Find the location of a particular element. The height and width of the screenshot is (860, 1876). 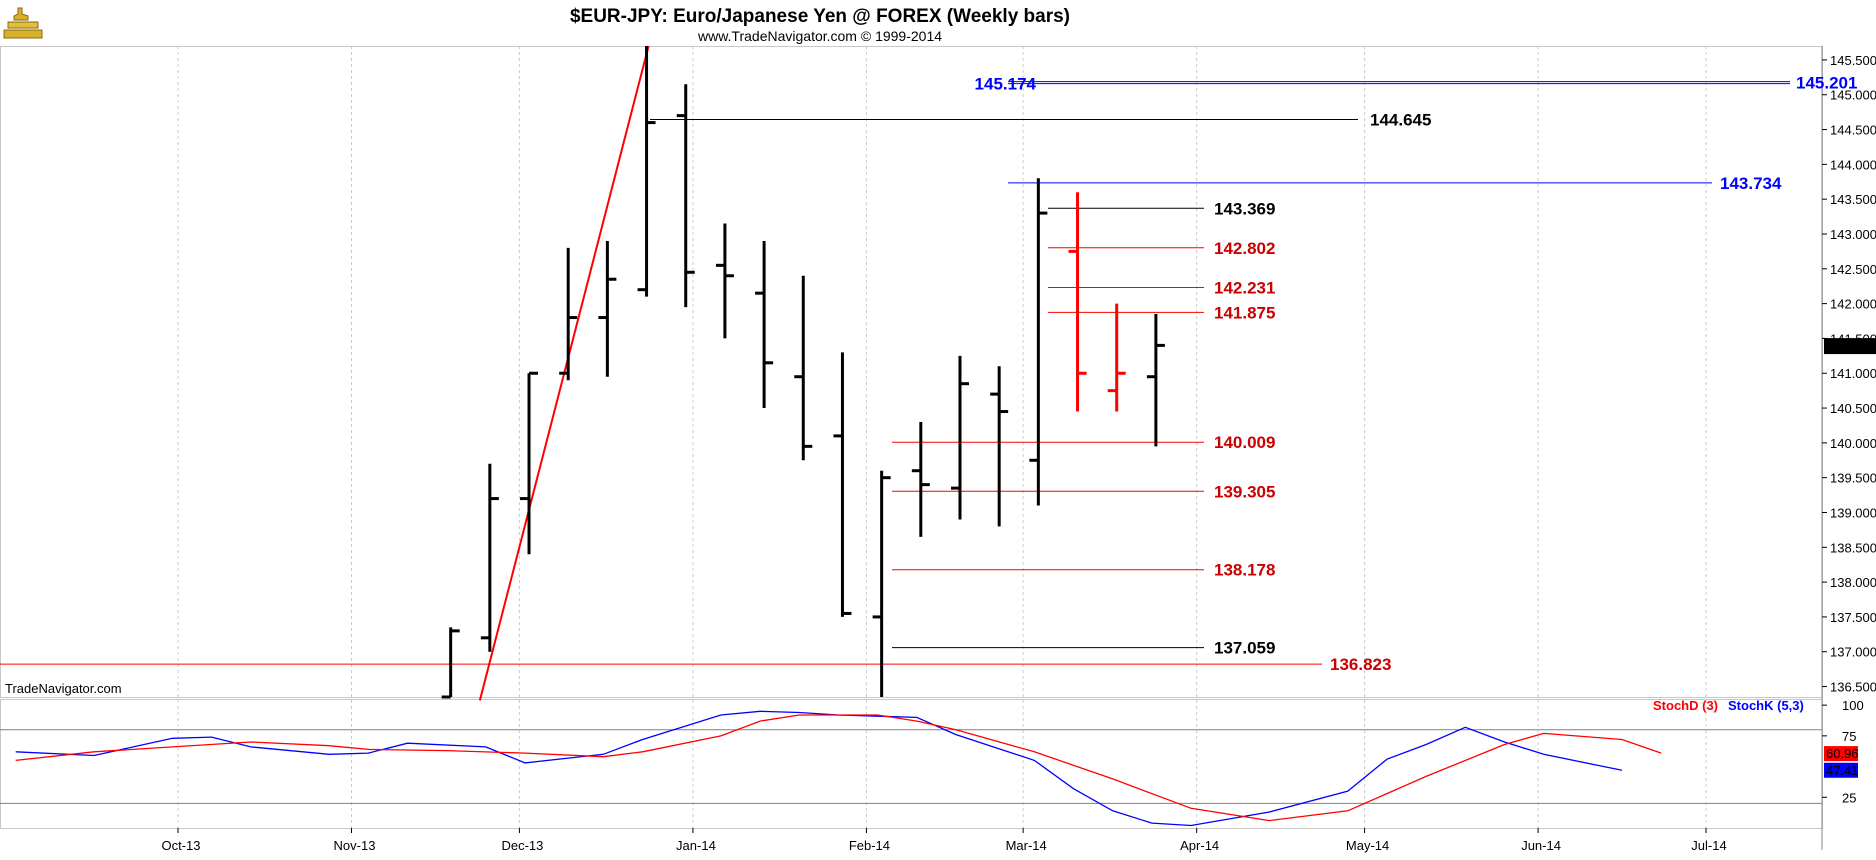

last-price-label: 141.390 is located at coordinates (1851, 346).